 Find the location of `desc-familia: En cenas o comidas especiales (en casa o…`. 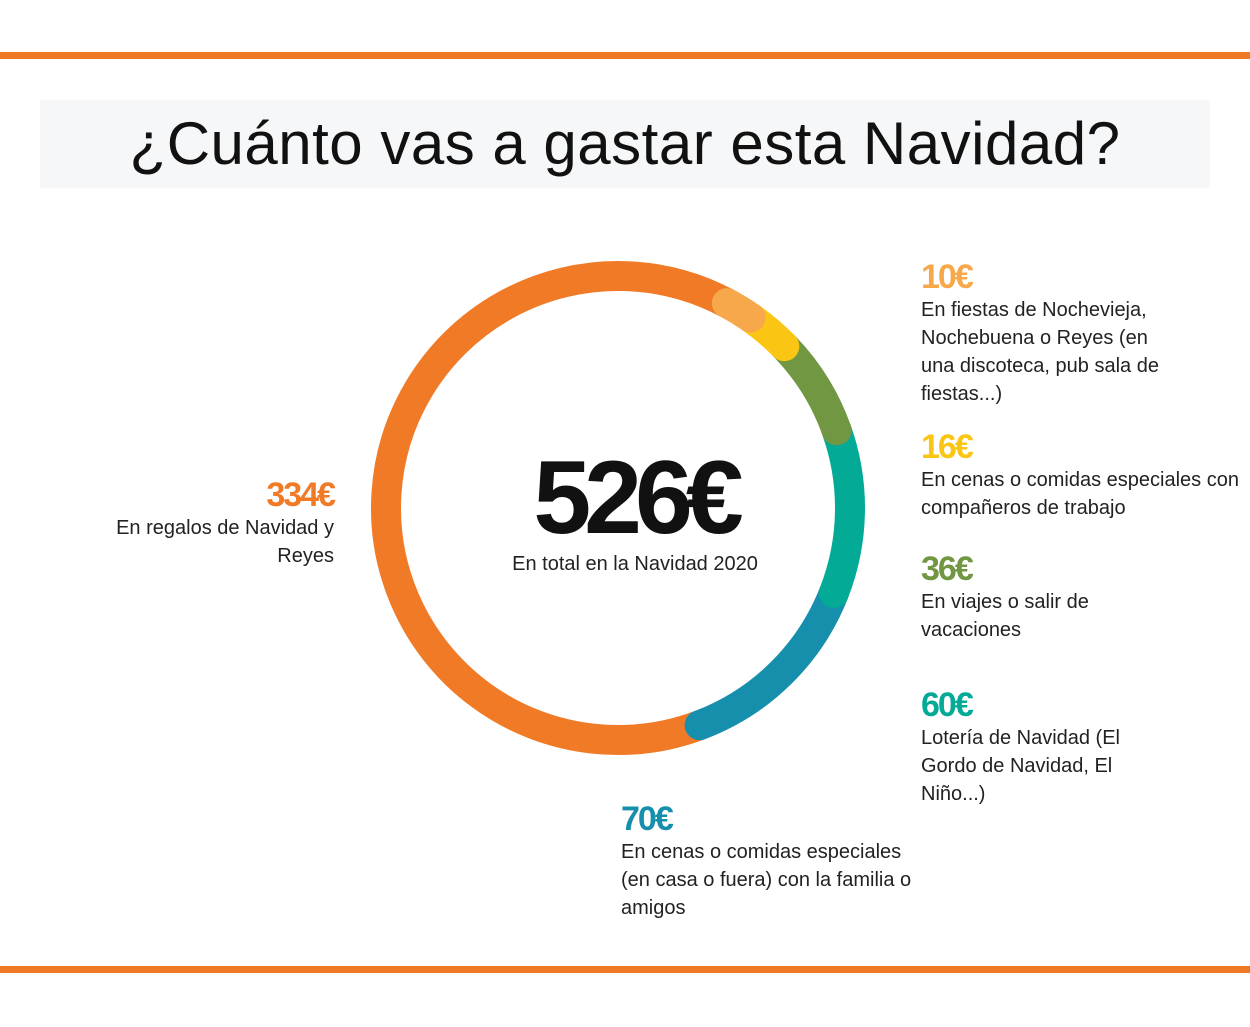

desc-familia: En cenas o comidas especiales (en casa o… is located at coordinates (766, 880).